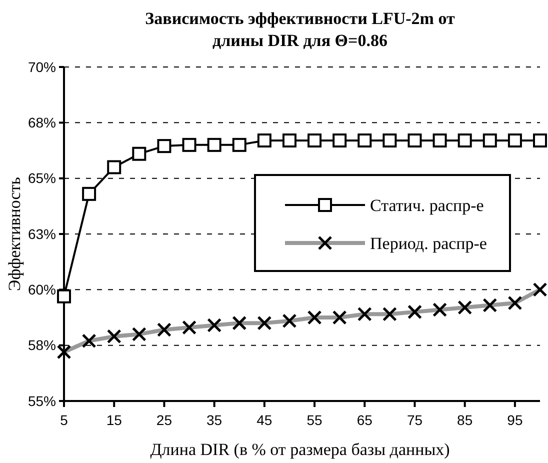 This screenshot has width=548, height=463. What do you see at coordinates (414, 420) in the screenshot?
I see `x-tick-label: 75` at bounding box center [414, 420].